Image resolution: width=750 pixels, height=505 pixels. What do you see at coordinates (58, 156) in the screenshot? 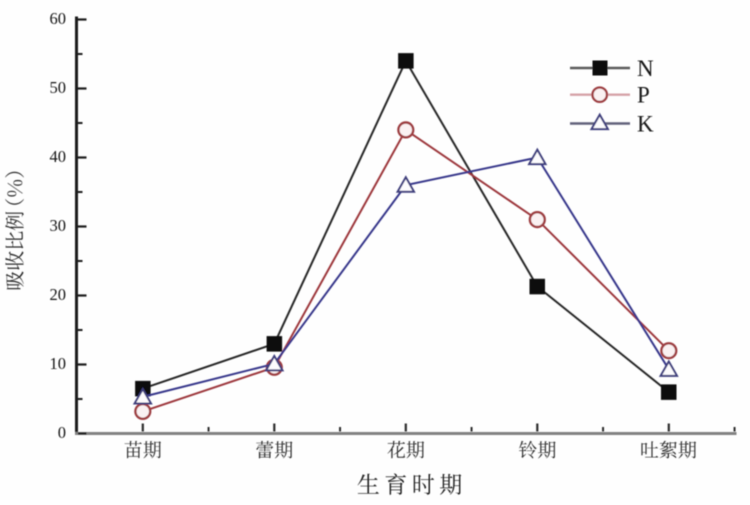
I see `svg-text: 40` at bounding box center [58, 156].